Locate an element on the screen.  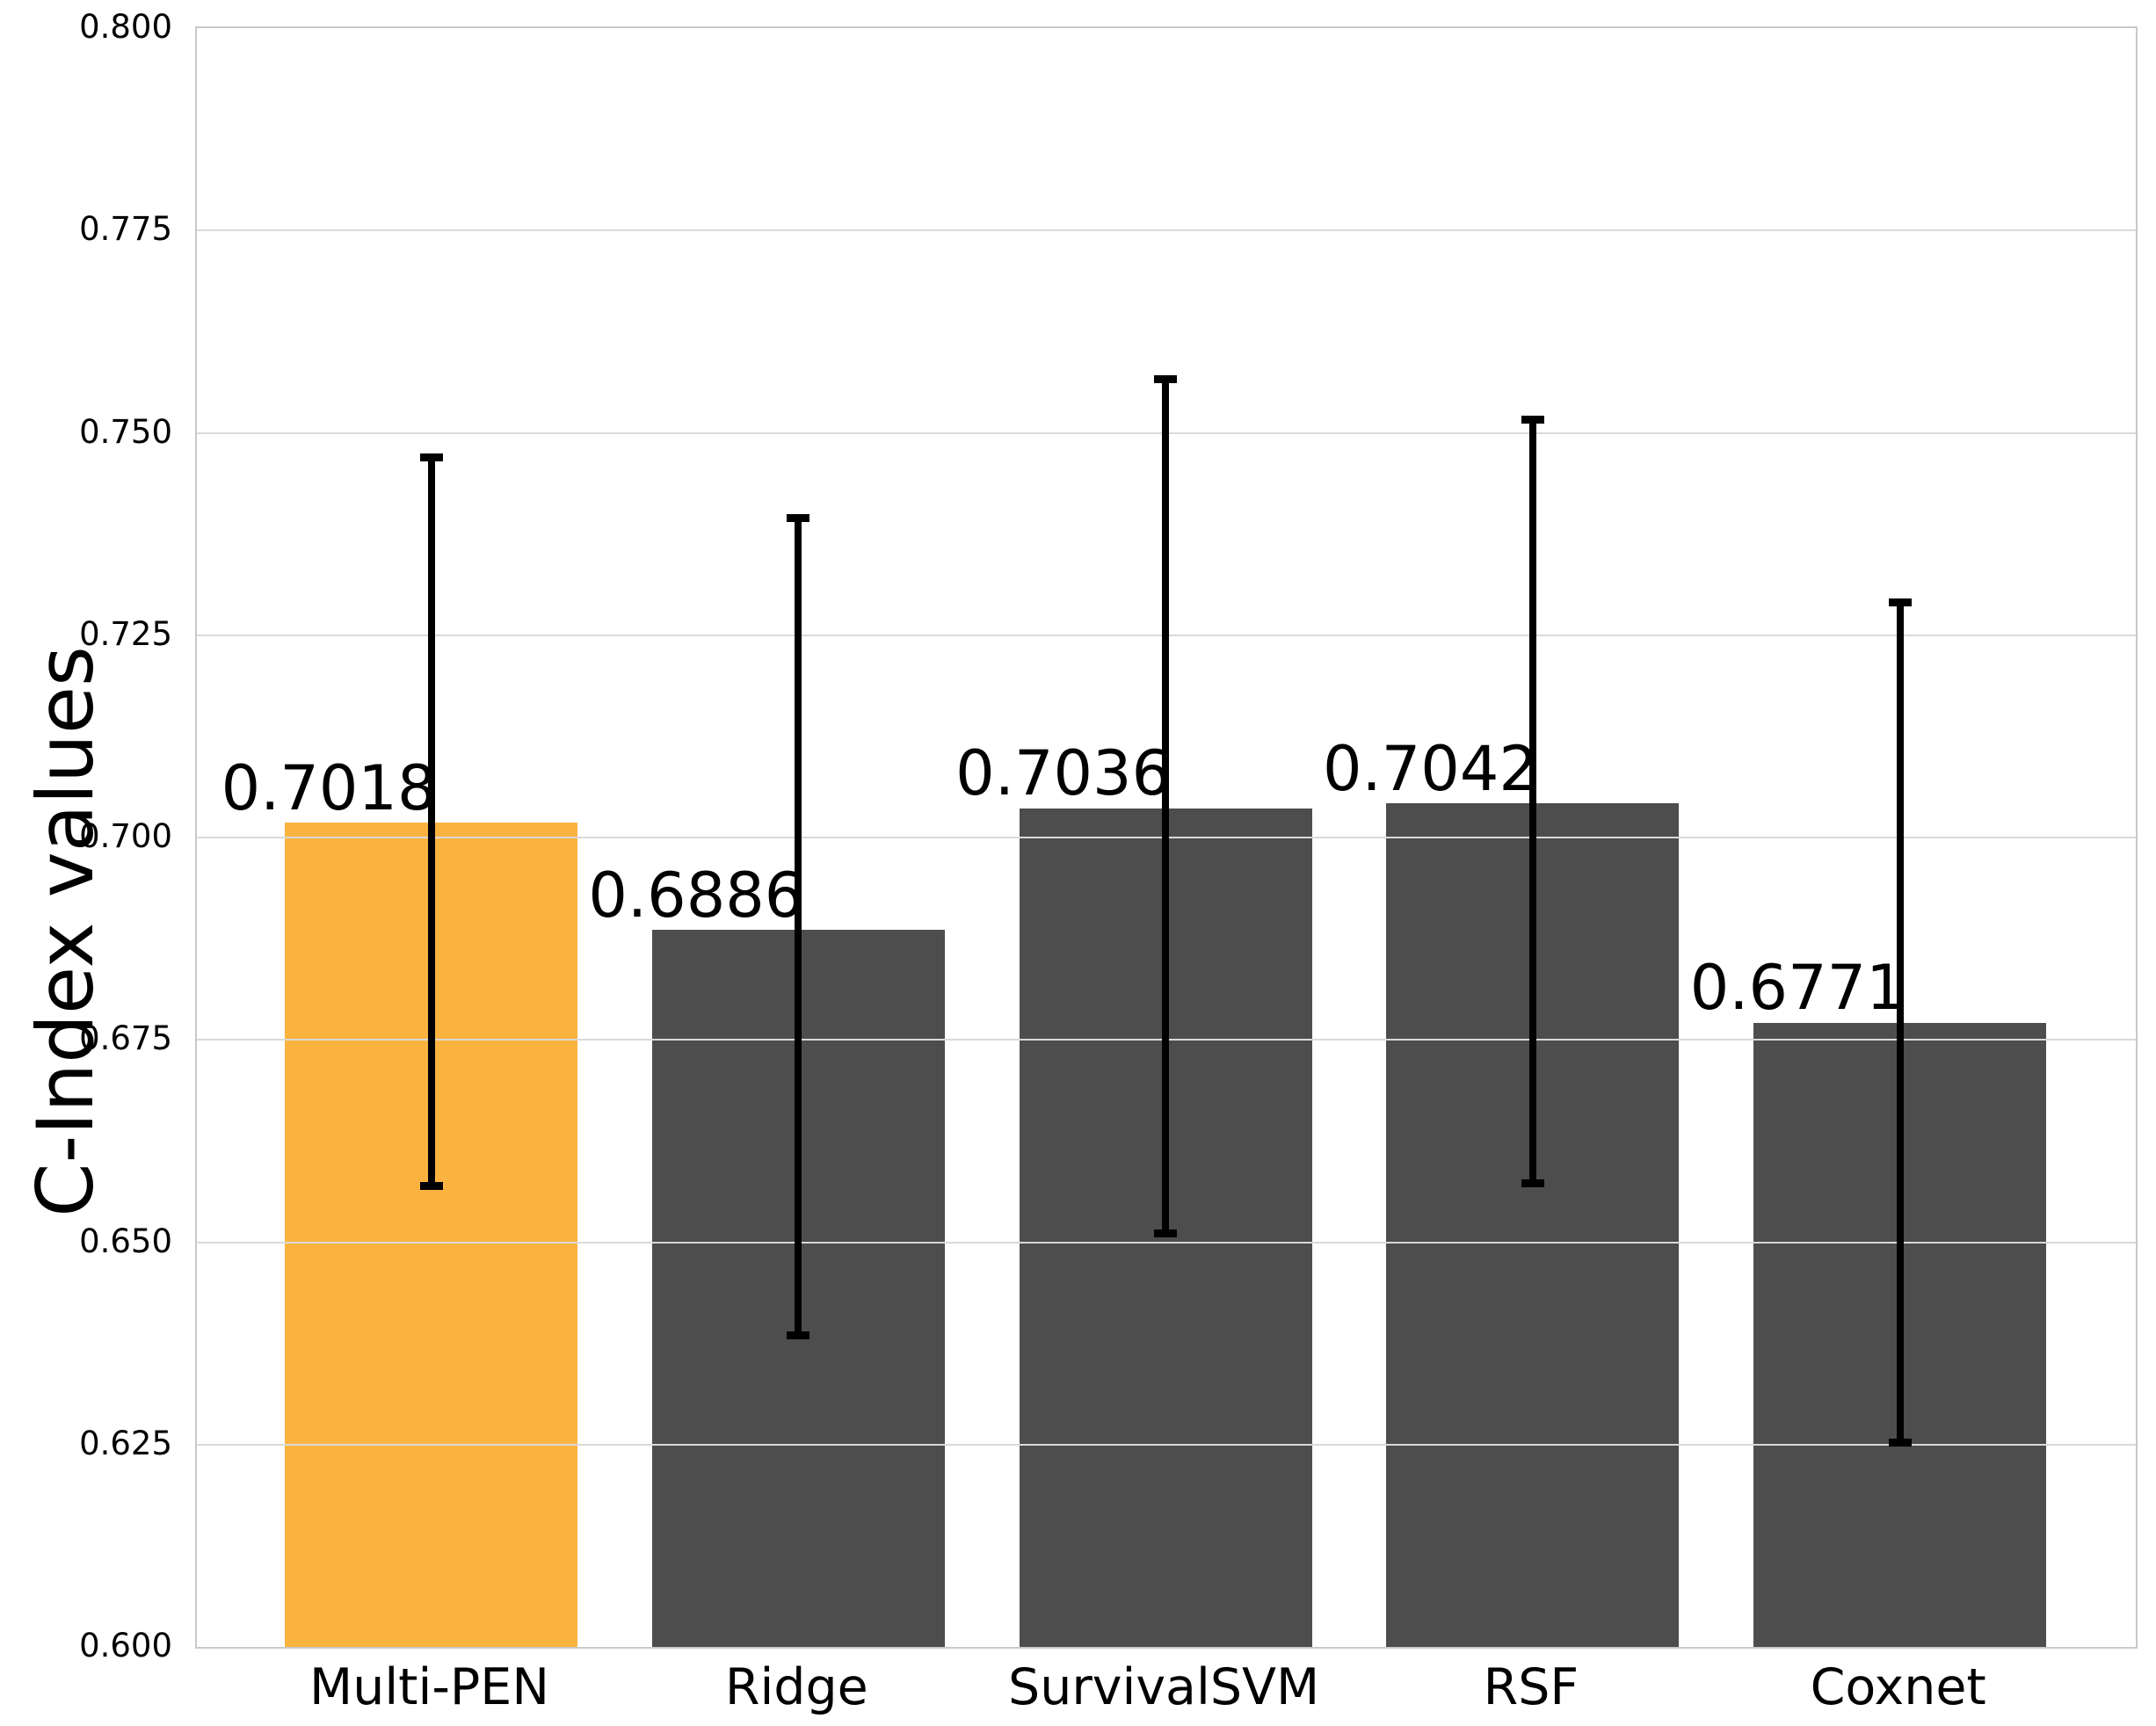
y-tick-0.725: 0.725 is located at coordinates (125, 634).